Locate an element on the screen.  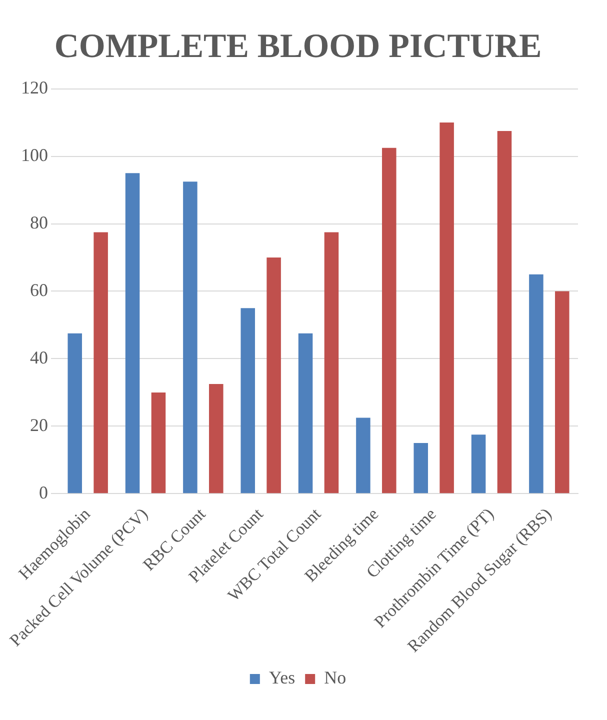
chart-title: COMPLETE BLOOD PICTURE is located at coordinates (298, 47).